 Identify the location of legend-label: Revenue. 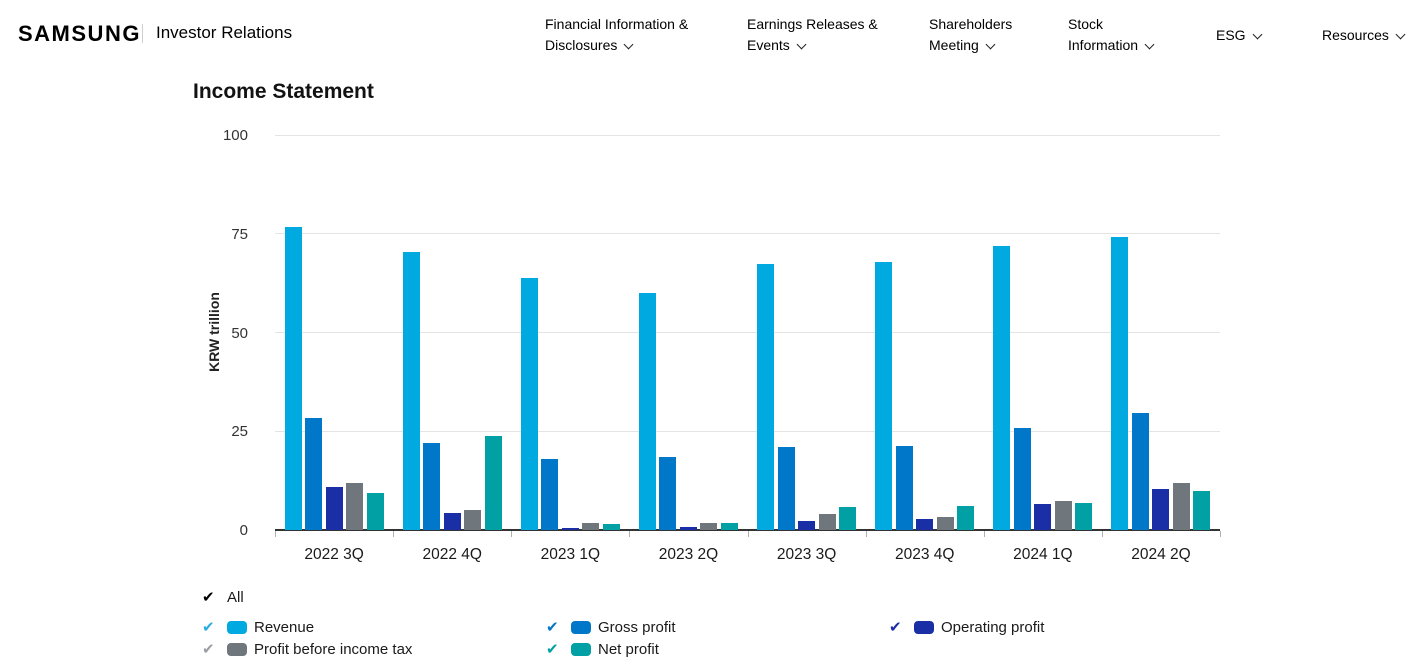
(284, 627).